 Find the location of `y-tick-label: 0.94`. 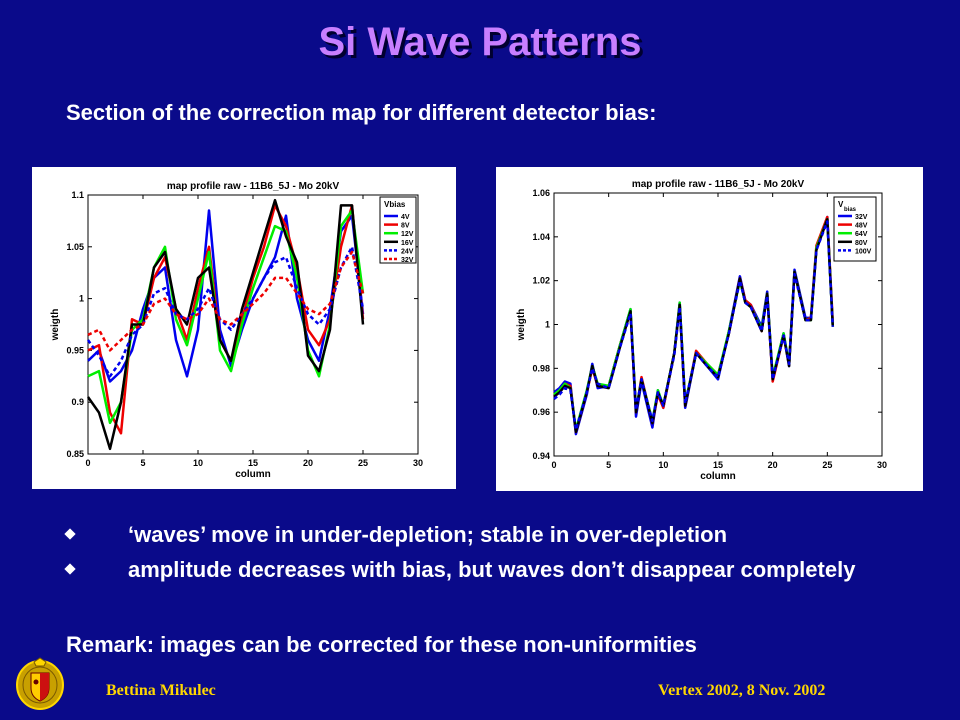

y-tick-label: 0.94 is located at coordinates (541, 456).